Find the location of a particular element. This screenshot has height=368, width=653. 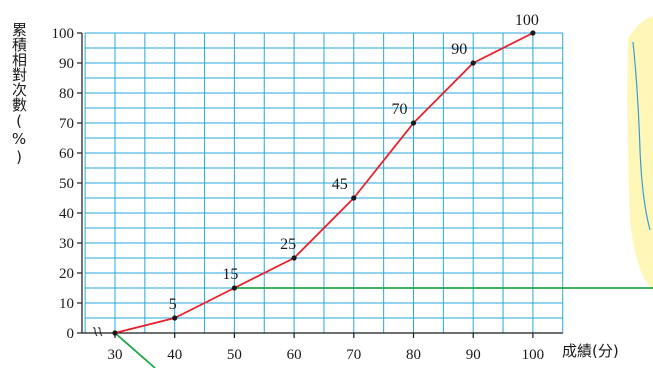

data-label: 5 is located at coordinates (173, 304).